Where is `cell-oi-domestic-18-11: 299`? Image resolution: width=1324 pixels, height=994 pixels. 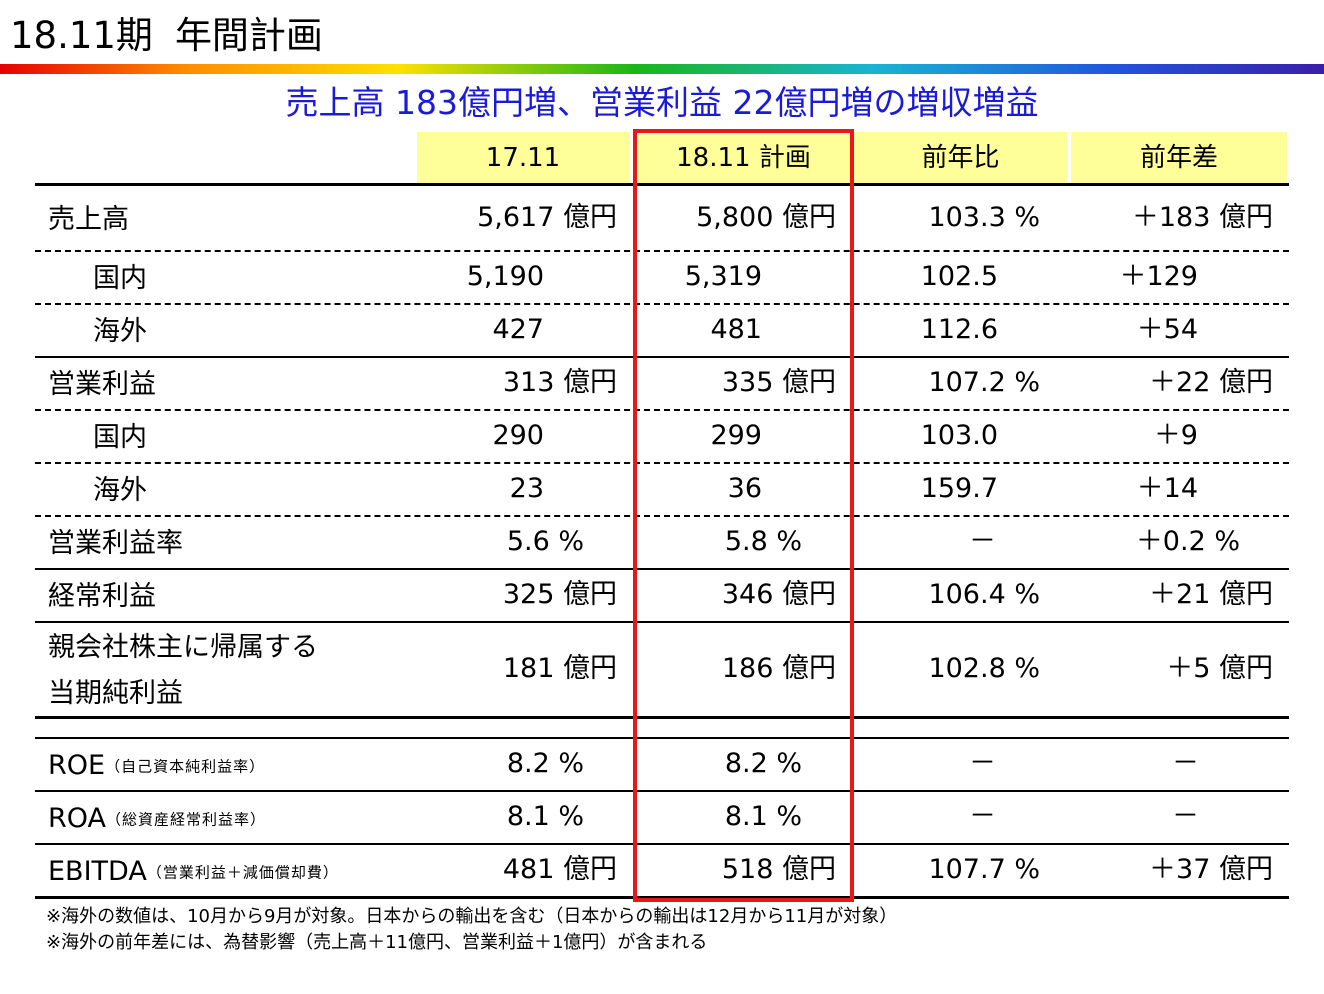
cell-oi-domestic-18-11: 299 is located at coordinates (736, 435).